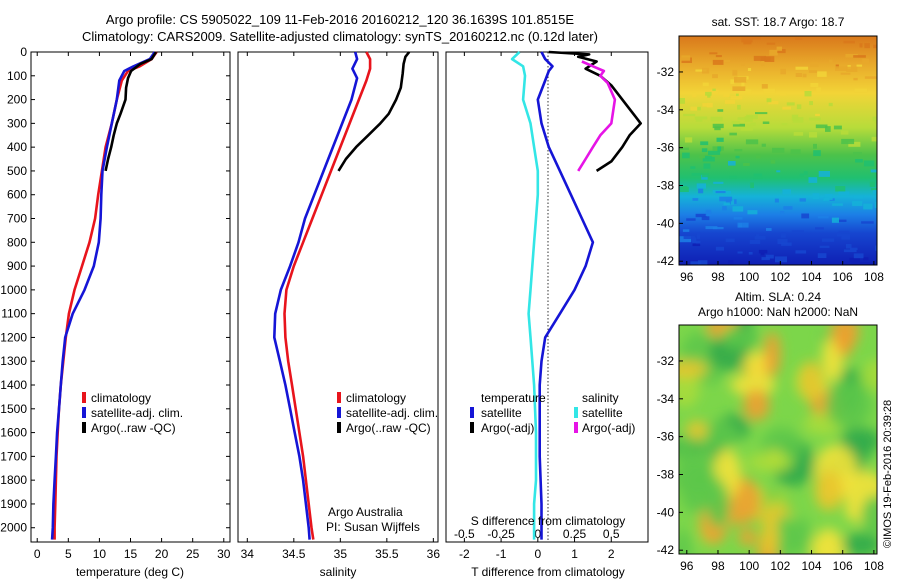  What do you see at coordinates (464, 534) in the screenshot?
I see `s-diff-tick-label: -0.5` at bounding box center [464, 534].